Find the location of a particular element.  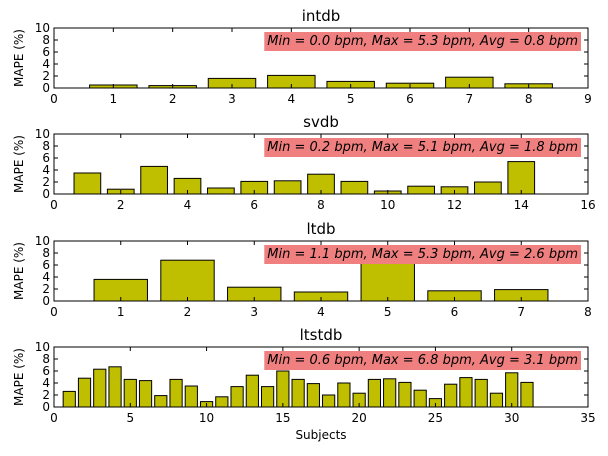

x-tick-label: 25 is located at coordinates (435, 418).